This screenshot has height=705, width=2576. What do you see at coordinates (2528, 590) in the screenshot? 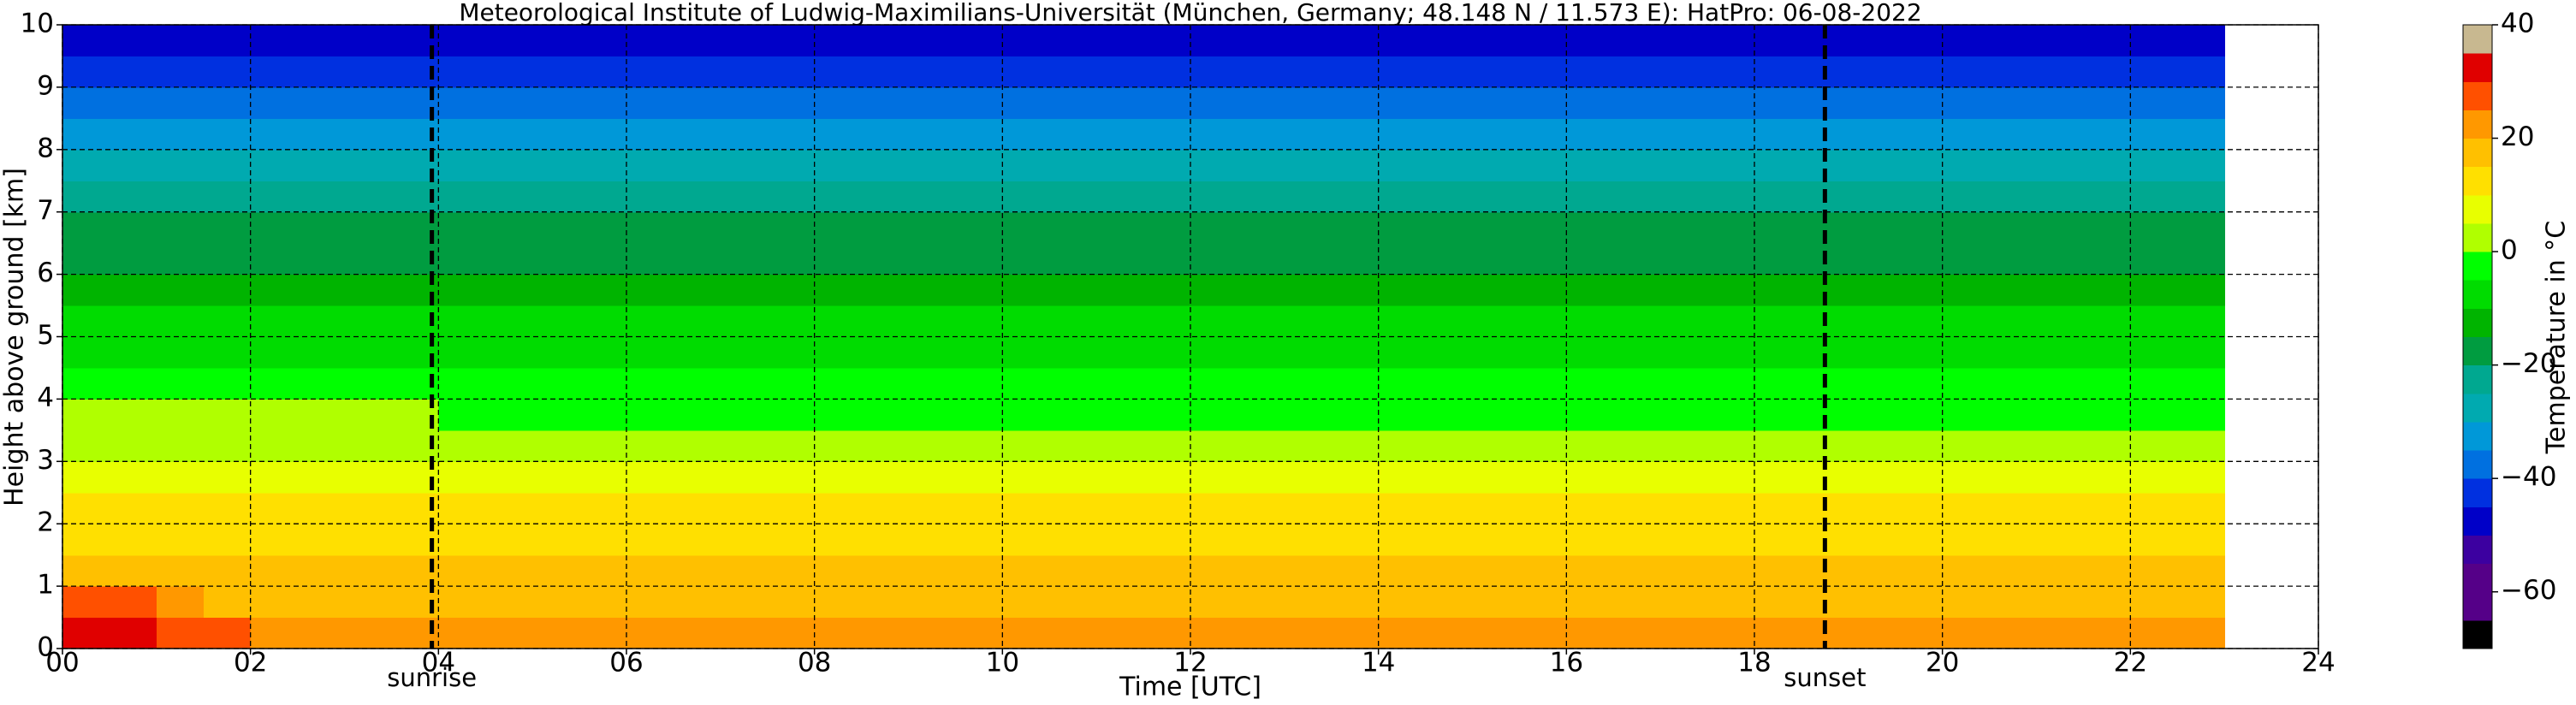
I see `colorbar-tick-label: −60` at bounding box center [2528, 590].